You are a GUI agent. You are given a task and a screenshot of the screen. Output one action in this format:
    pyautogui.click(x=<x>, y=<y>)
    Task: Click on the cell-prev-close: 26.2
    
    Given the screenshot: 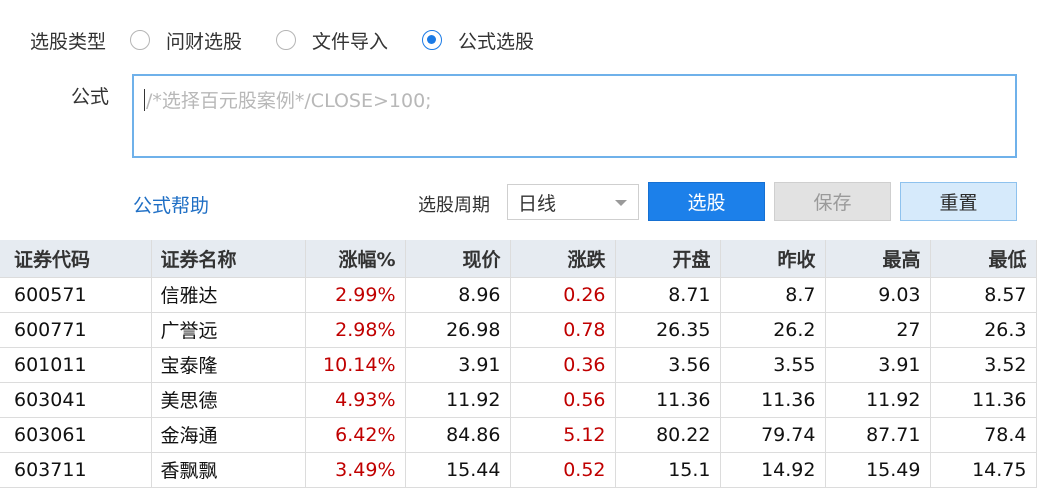 What is the action you would take?
    pyautogui.click(x=773, y=330)
    